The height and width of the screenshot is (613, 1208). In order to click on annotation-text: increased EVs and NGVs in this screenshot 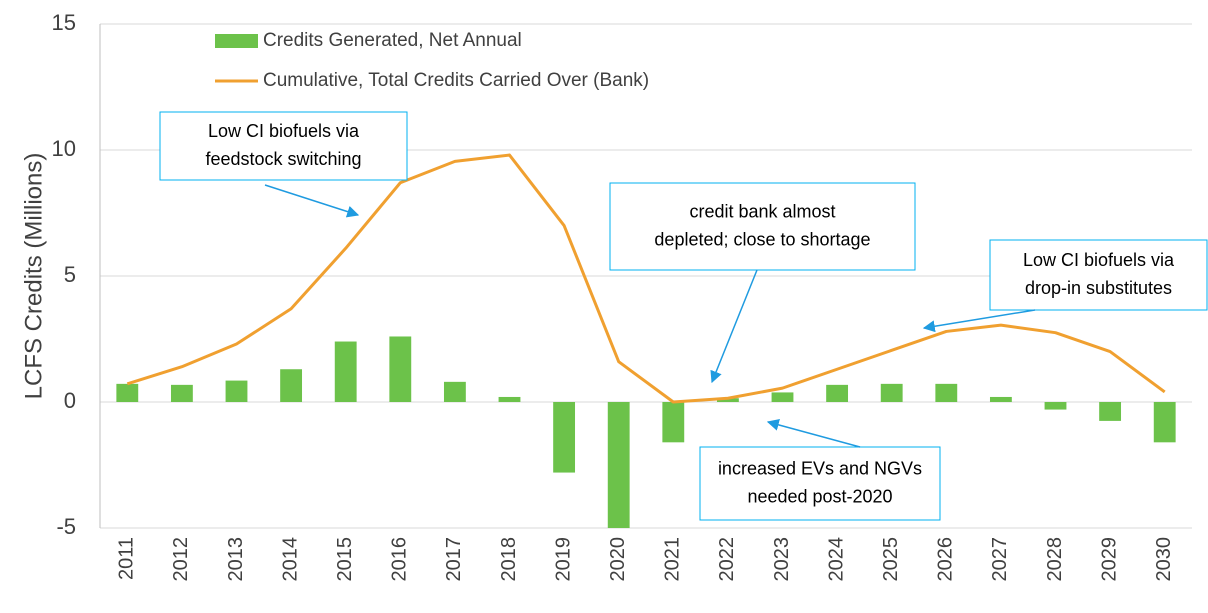, I will do `click(820, 468)`.